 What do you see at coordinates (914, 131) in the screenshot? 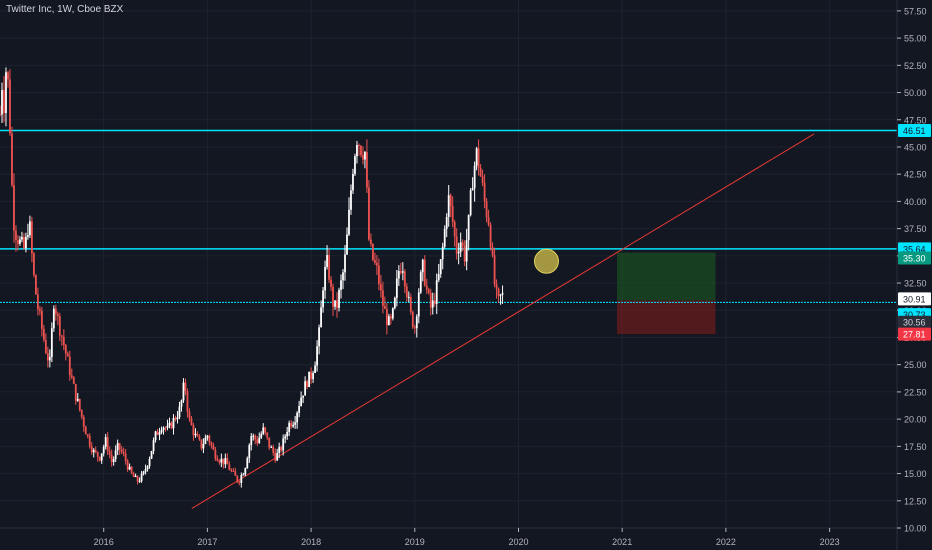
I see `price-label: 46.51` at bounding box center [914, 131].